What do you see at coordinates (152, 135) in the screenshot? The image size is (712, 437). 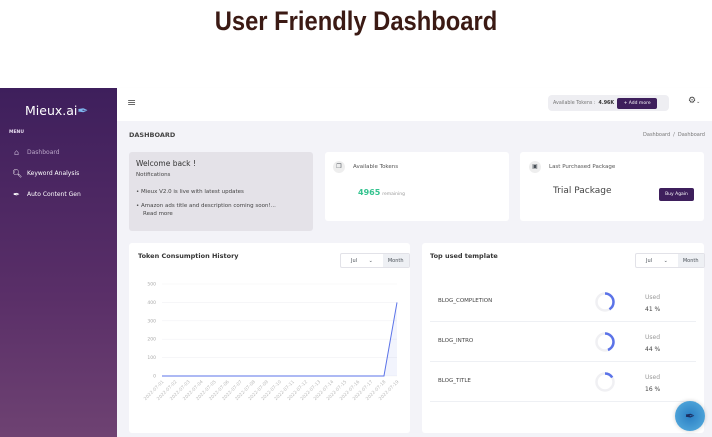 I see `page-heading: DASHBOARD` at bounding box center [152, 135].